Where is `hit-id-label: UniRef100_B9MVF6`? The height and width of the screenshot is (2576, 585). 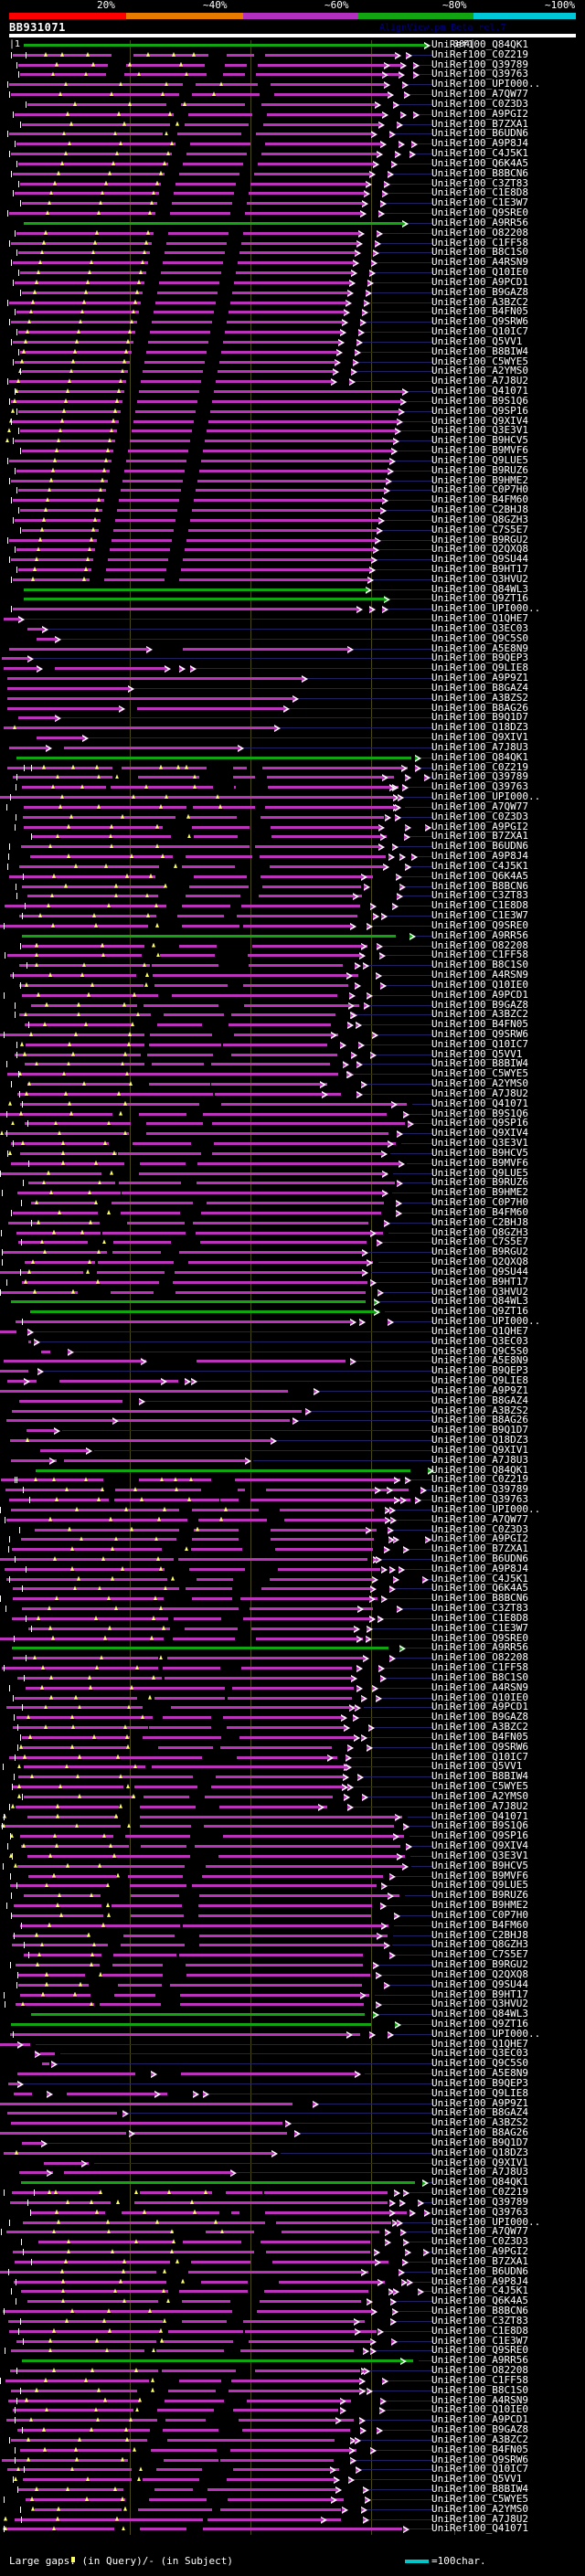
hit-id-label: UniRef100_B9MVF6 is located at coordinates (480, 1875).